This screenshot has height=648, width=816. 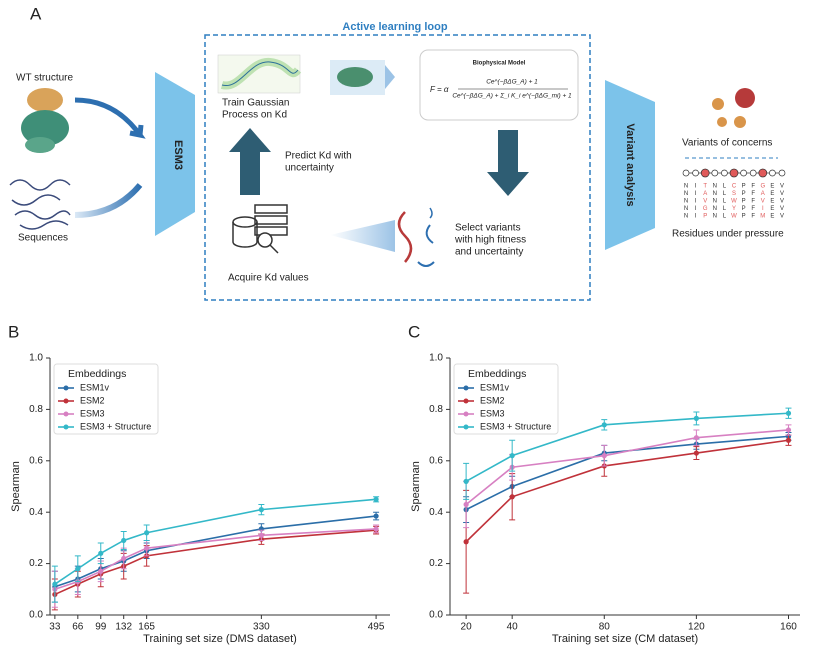 I want to click on complex-icon, so click(x=355, y=77).